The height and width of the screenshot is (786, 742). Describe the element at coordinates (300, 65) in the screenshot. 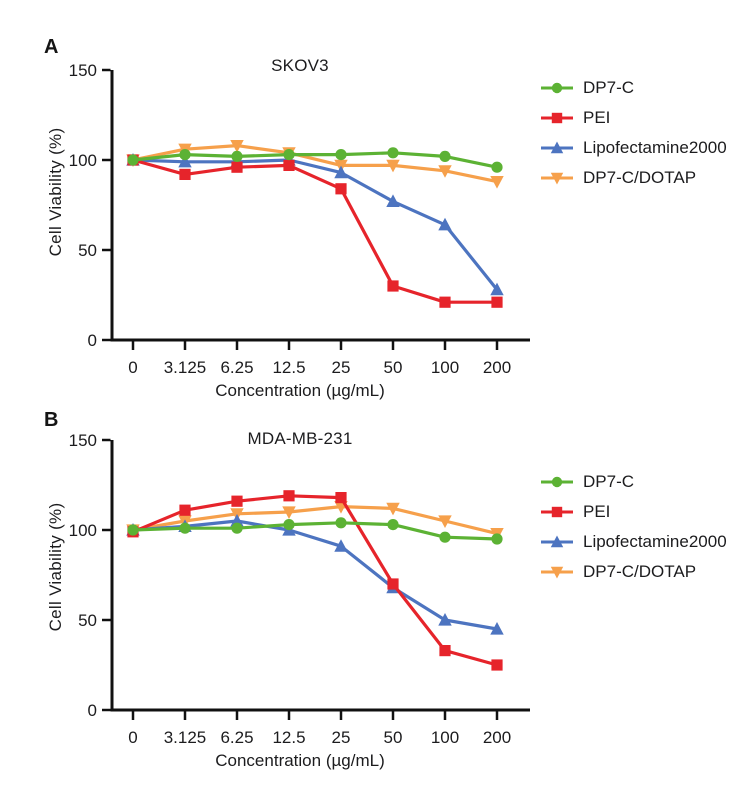

I see `chart-a-title: SKOV3` at that location.